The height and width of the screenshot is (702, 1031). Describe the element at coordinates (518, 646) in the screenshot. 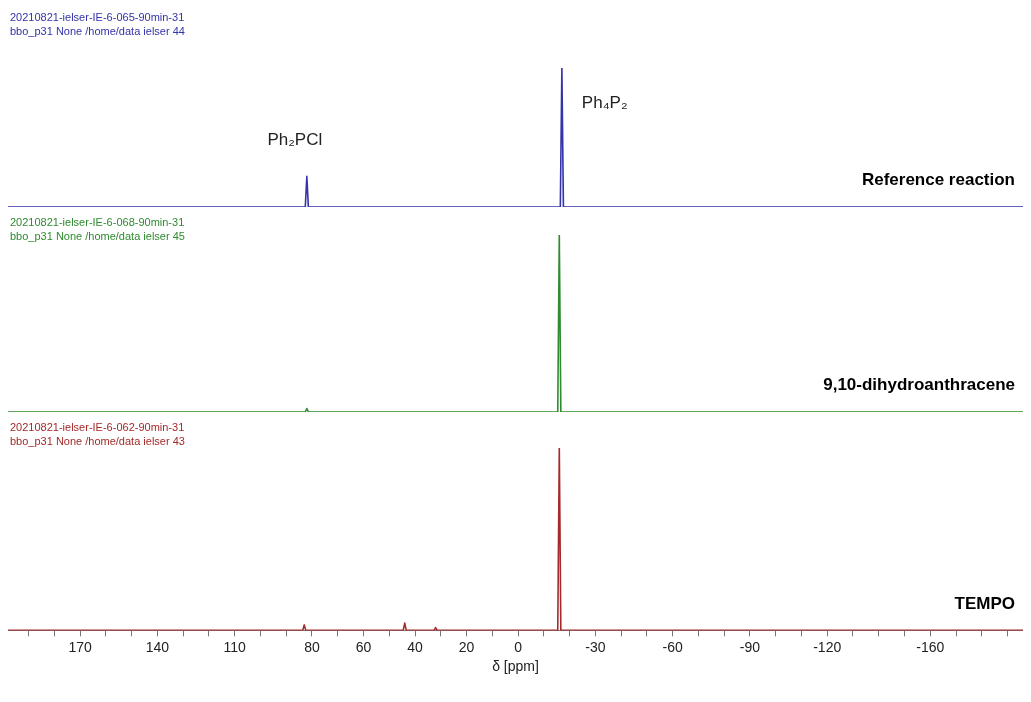

I see `x-tick-label: 0` at that location.